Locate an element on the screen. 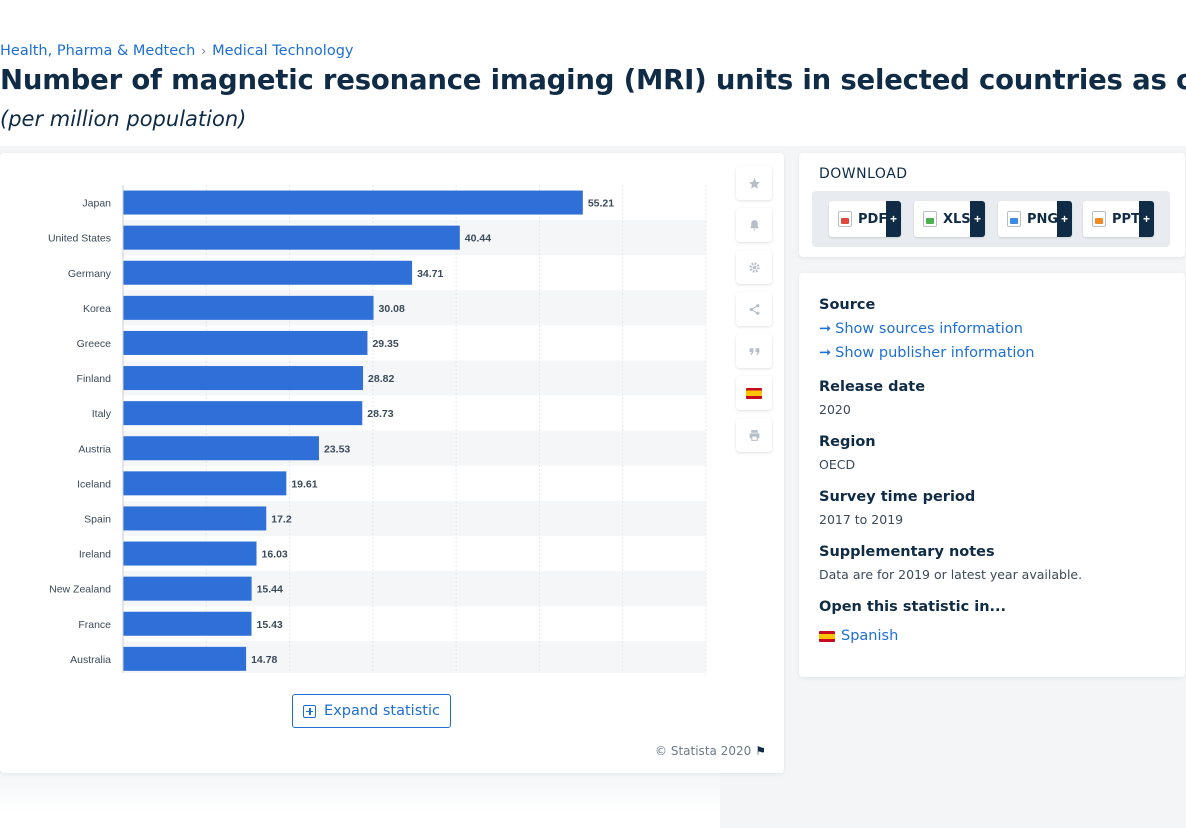 This screenshot has width=1186, height=828. xls-file-icon is located at coordinates (930, 219).